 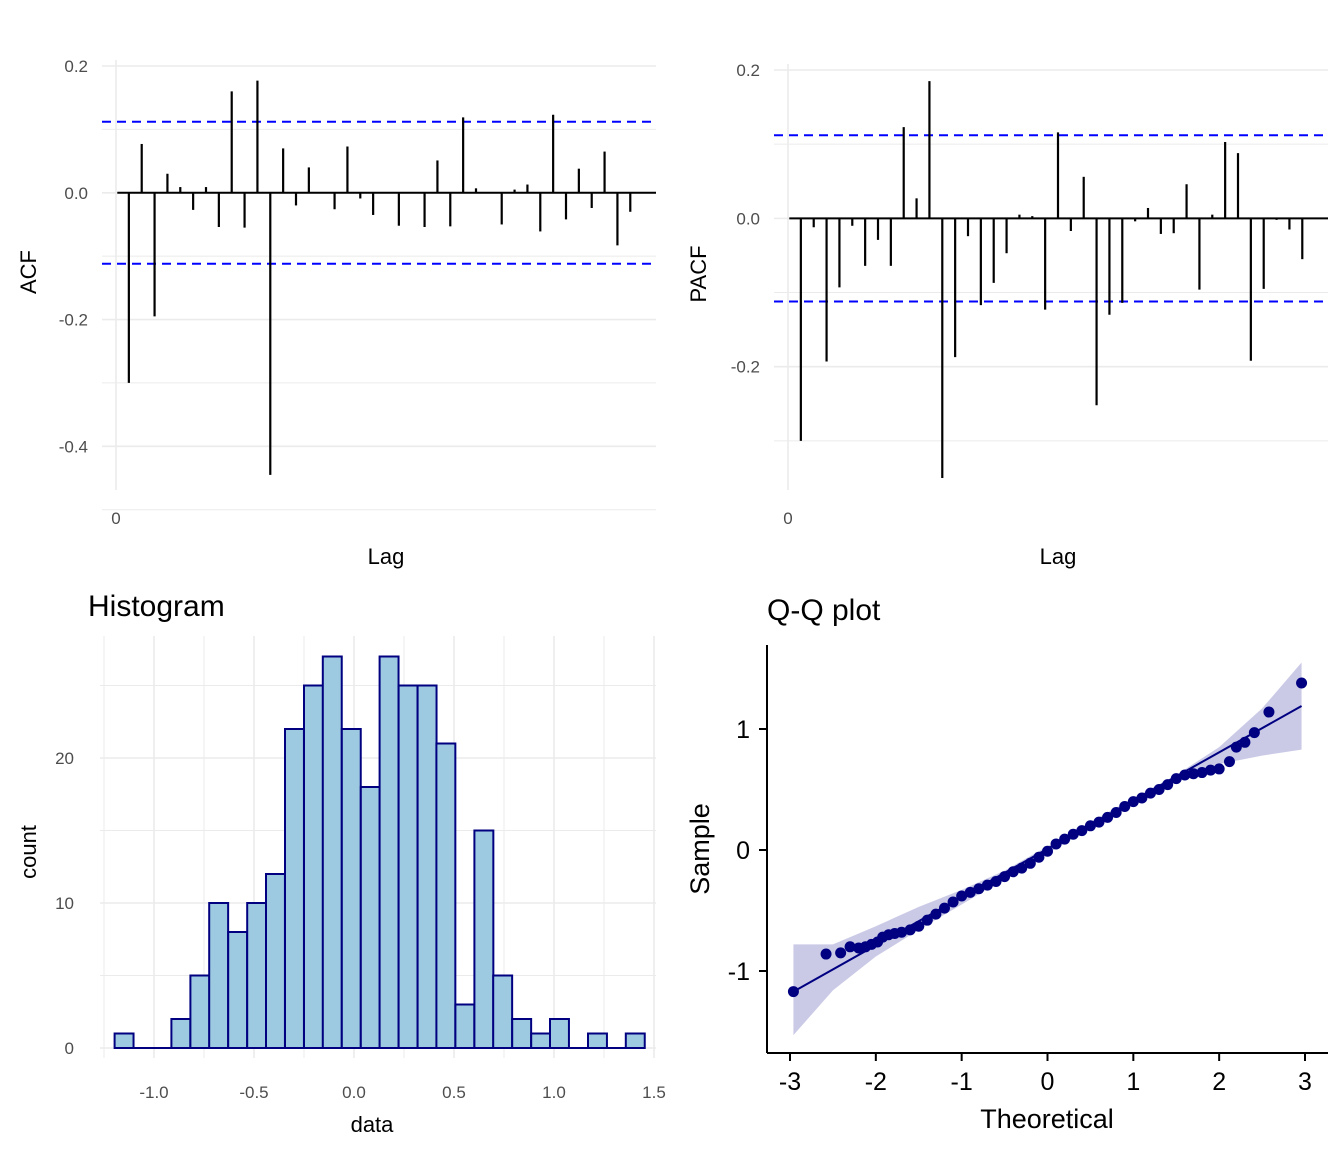 I want to click on acf-x-axis-title: Lag, so click(x=386, y=556).